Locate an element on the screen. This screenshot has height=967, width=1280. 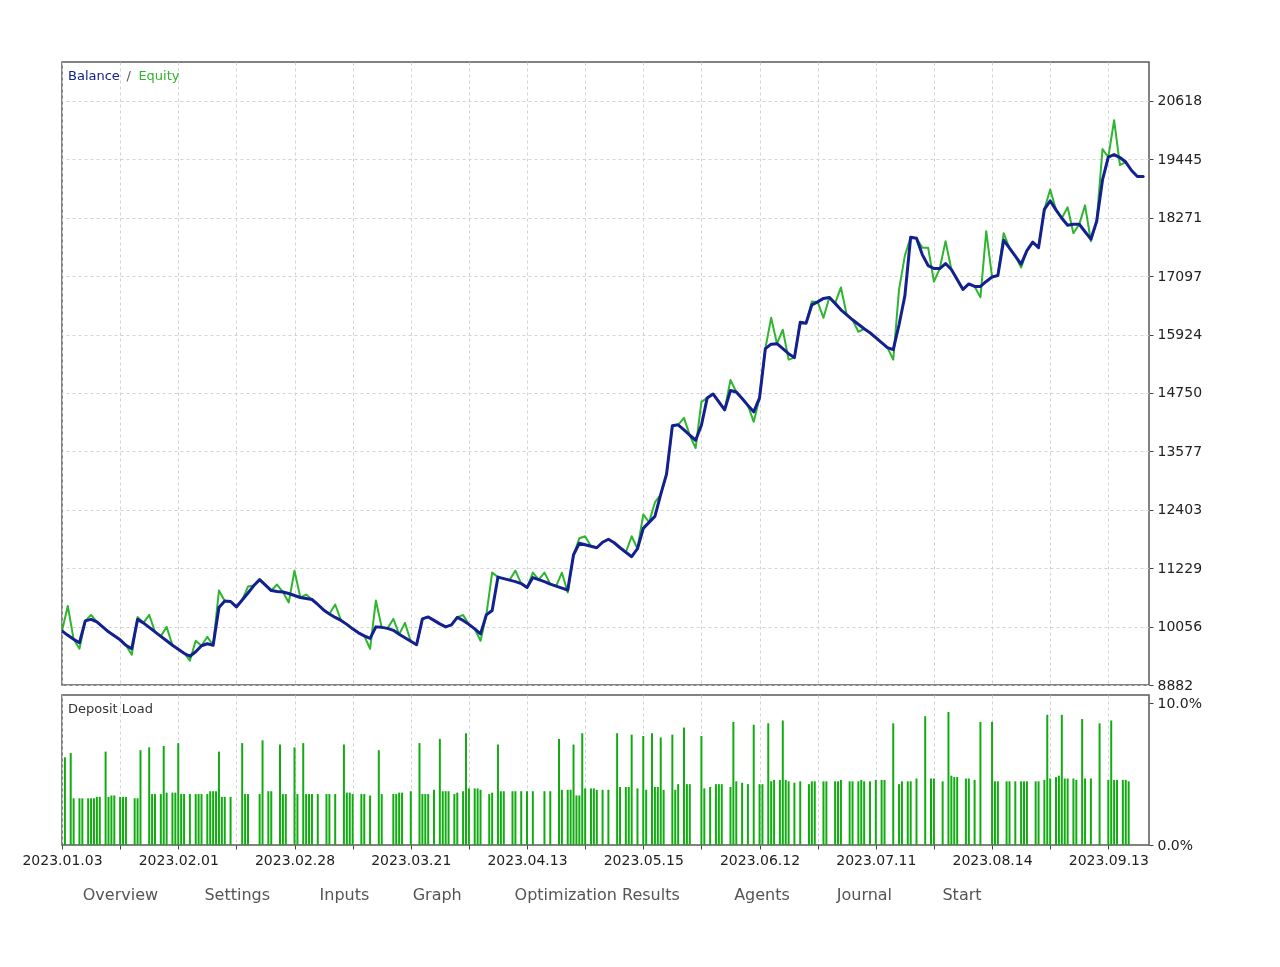
x-tick-label: 2023.07.11 is located at coordinates (876, 859).